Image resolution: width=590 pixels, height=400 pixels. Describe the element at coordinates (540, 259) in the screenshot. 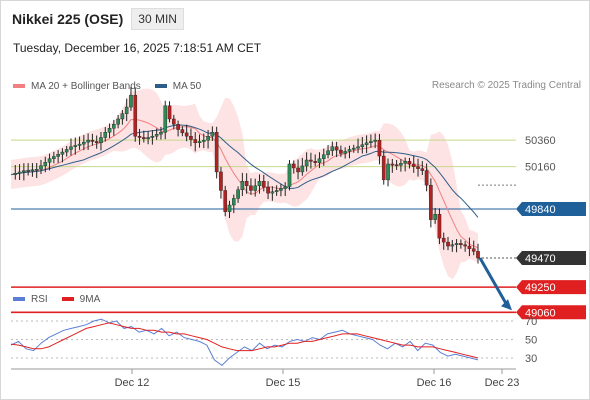

I see `level-label-49470: 49470` at that location.